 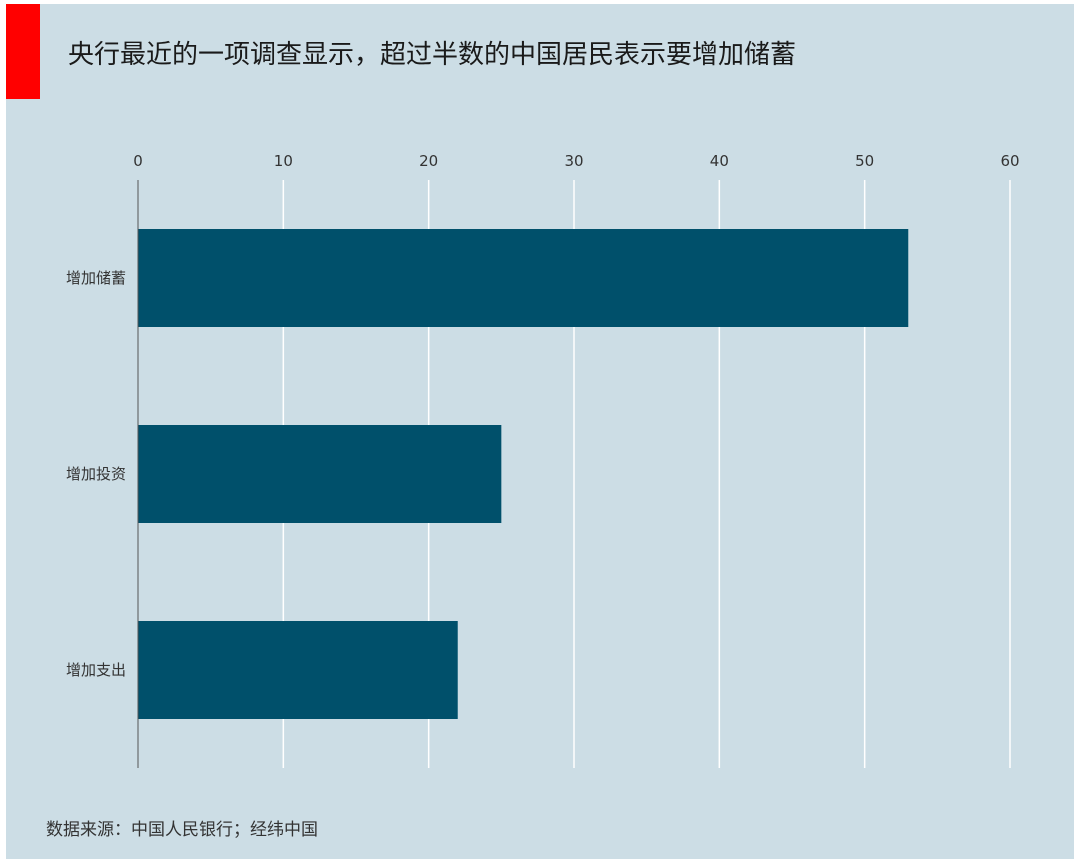 I want to click on x-tick-label-60: 60, so click(x=1009, y=161).